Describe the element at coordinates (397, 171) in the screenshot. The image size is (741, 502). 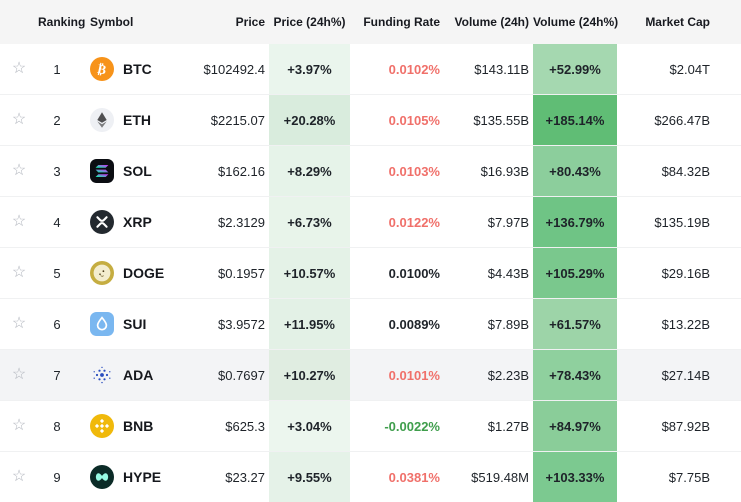
I see `funding-rate-cell: 0.0103%` at that location.